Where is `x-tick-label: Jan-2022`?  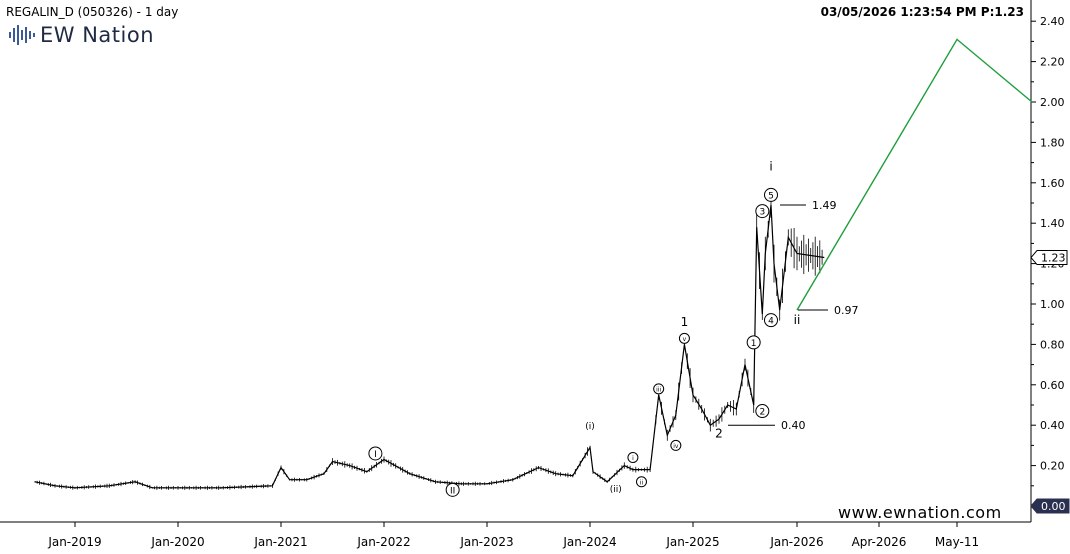 x-tick-label: Jan-2022 is located at coordinates (383, 542).